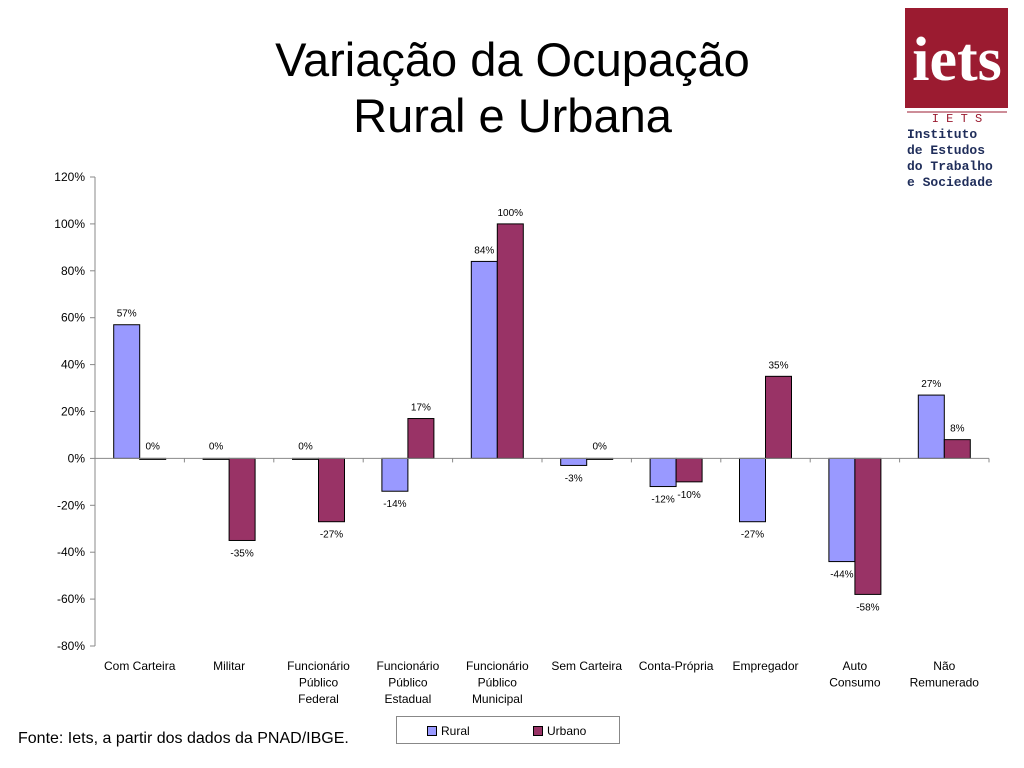 This screenshot has height=768, width=1024. I want to click on page-title: Variação da Ocupação Rural e Urbana, so click(512, 88).